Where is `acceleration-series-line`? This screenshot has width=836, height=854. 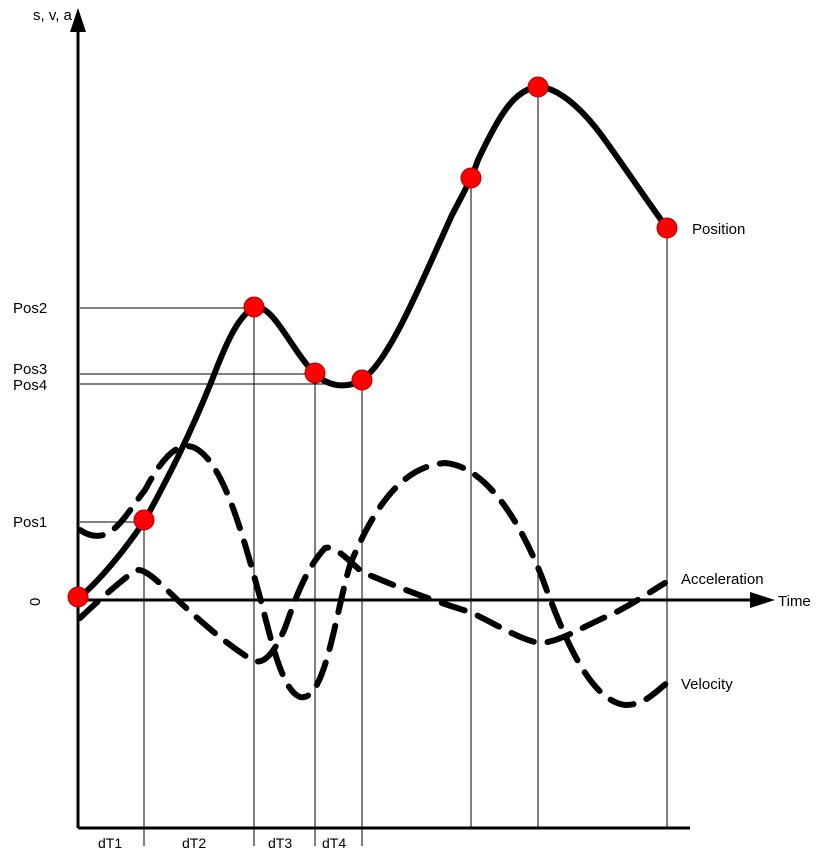
acceleration-series-line is located at coordinates (372, 604).